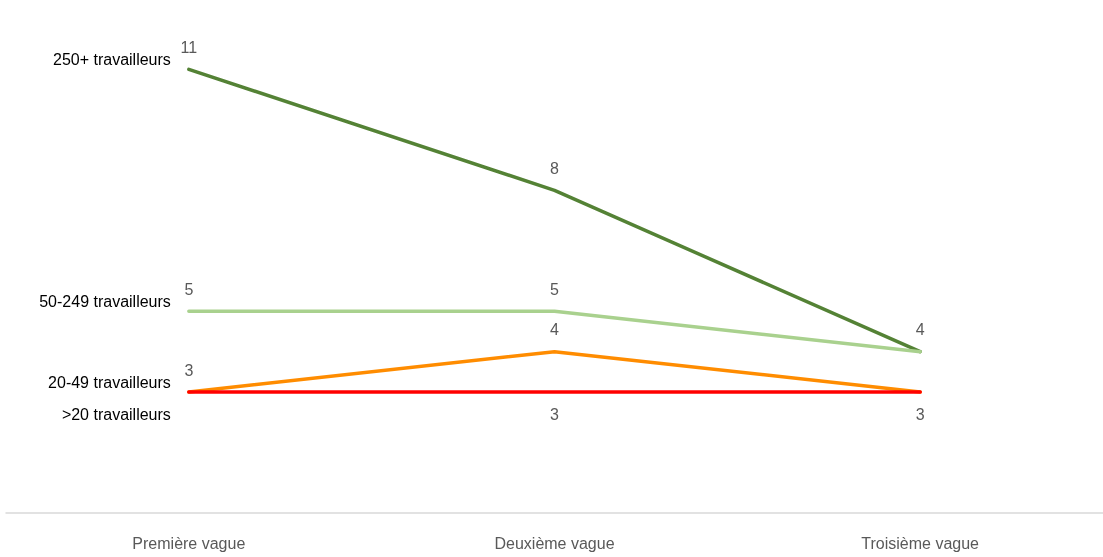  What do you see at coordinates (189, 47) in the screenshot?
I see `data-label: 11` at bounding box center [189, 47].